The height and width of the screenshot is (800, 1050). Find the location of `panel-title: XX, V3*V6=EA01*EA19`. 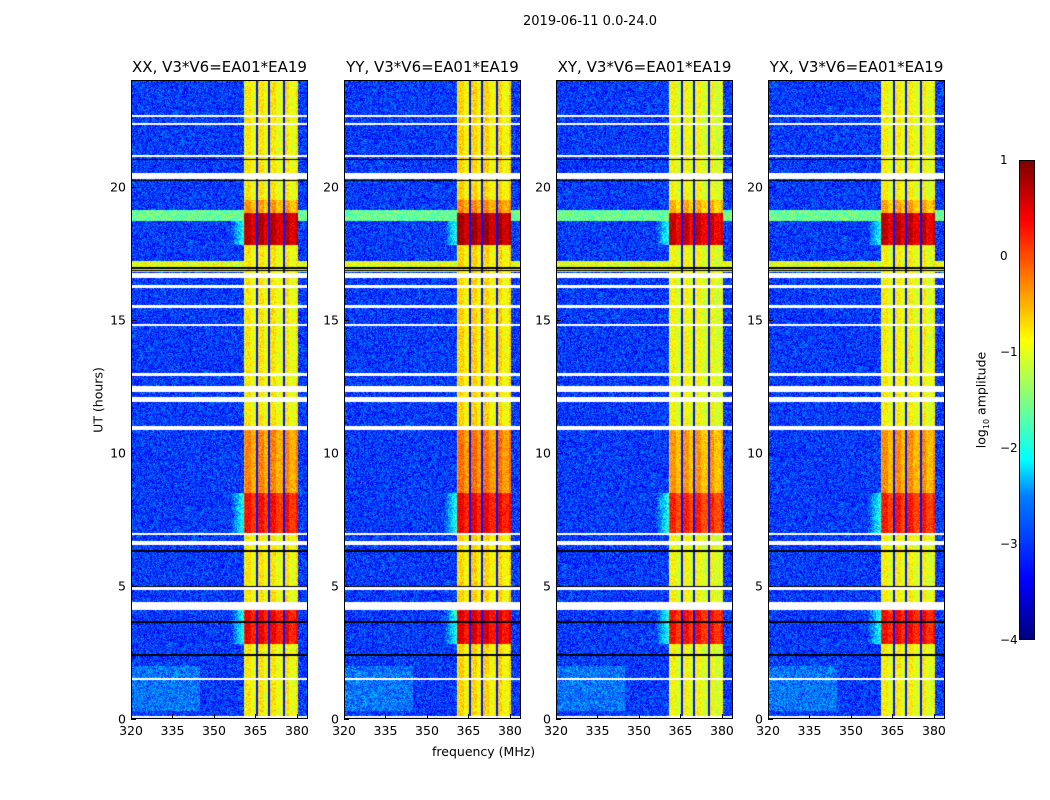

panel-title: XX, V3*V6=EA01*EA19 is located at coordinates (219, 67).